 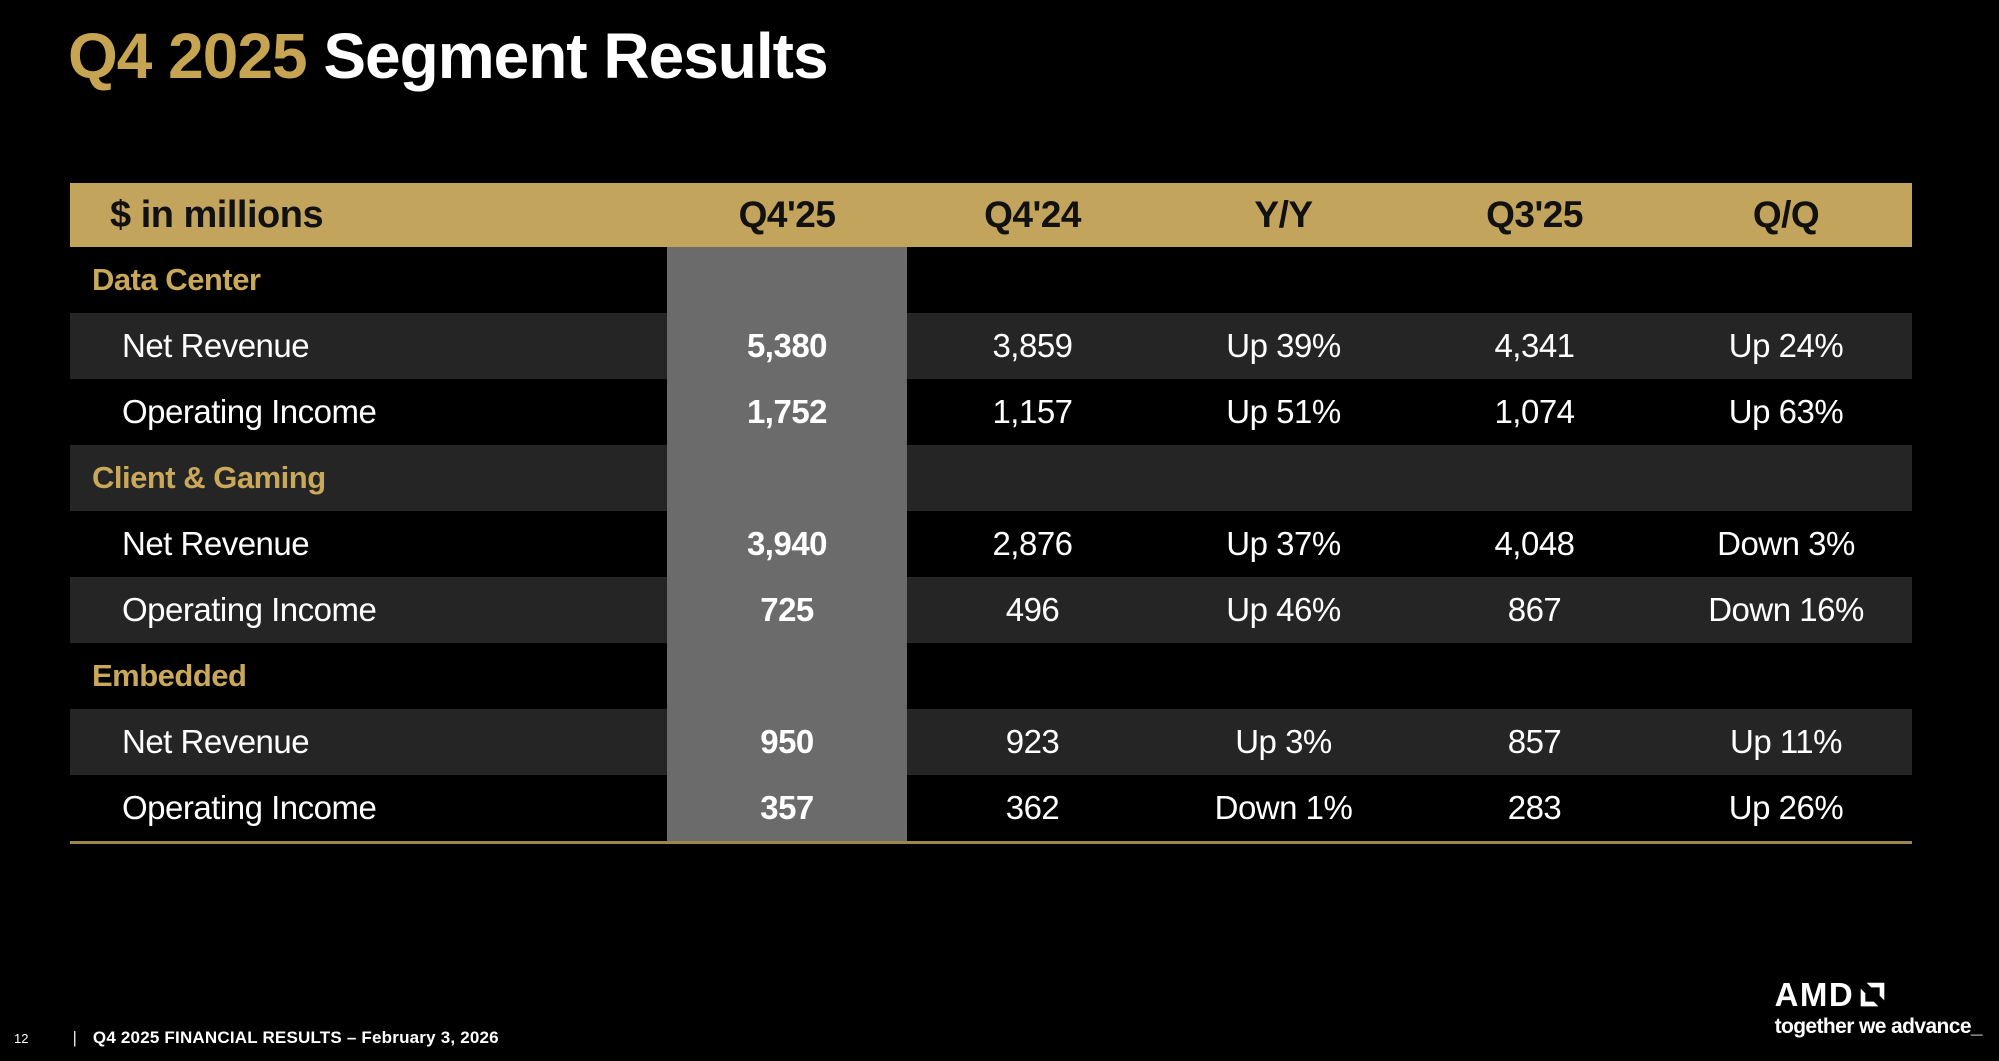 I want to click on column-header-q424: Q4'24, so click(x=1032, y=214).